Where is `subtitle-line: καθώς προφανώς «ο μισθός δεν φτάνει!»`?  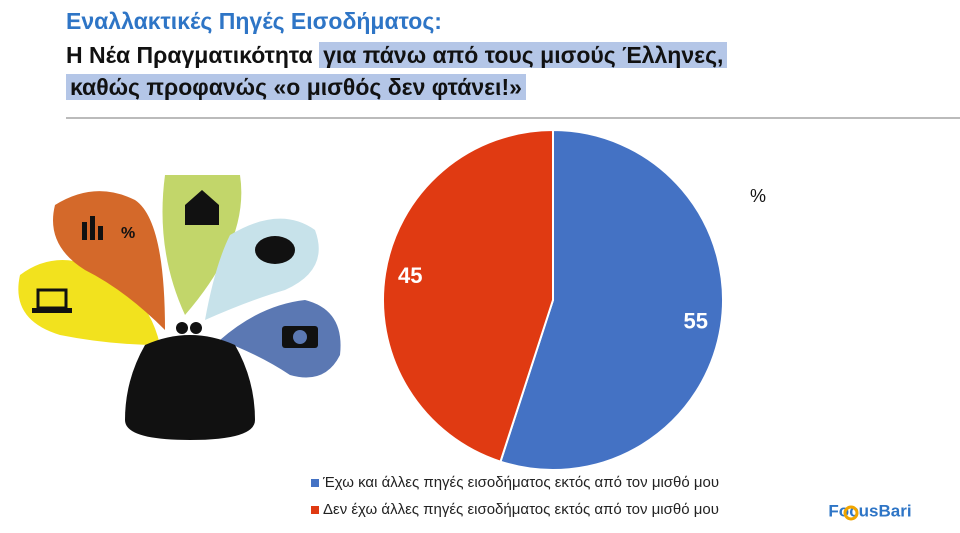
subtitle-line: καθώς προφανώς «ο μισθός δεν φτάνει!» is located at coordinates (296, 87).